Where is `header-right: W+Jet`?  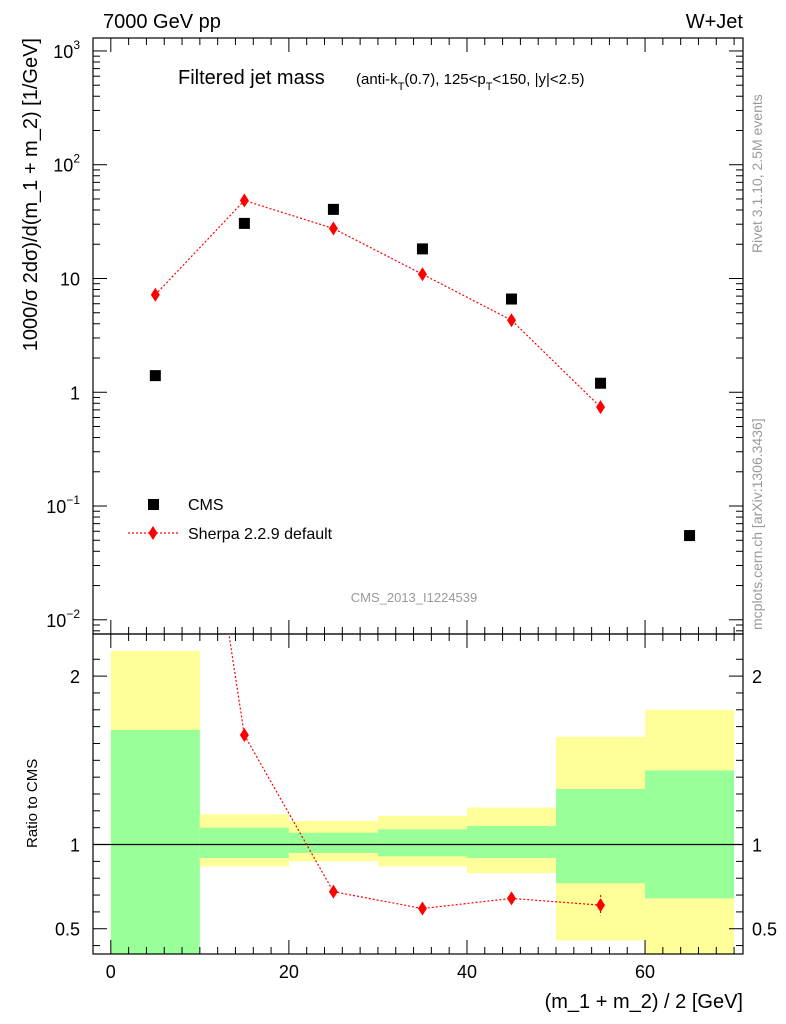 header-right: W+Jet is located at coordinates (715, 22).